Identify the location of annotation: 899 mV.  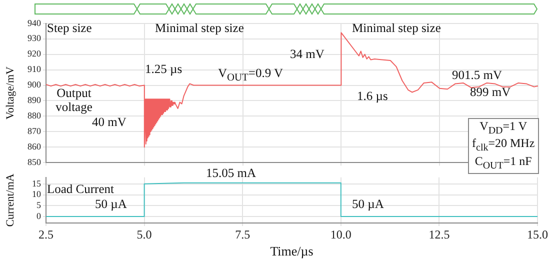
(490, 92).